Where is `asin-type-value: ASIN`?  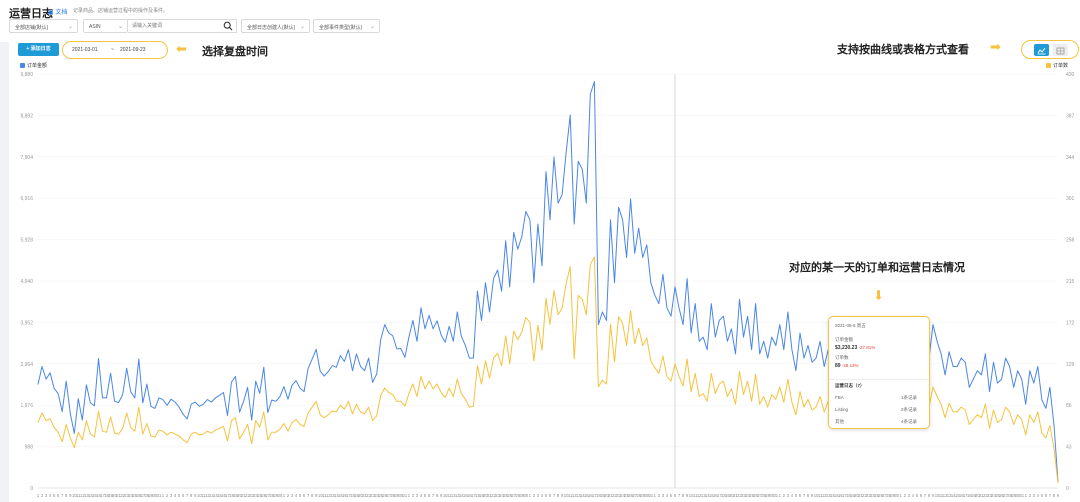
asin-type-value: ASIN is located at coordinates (95, 27).